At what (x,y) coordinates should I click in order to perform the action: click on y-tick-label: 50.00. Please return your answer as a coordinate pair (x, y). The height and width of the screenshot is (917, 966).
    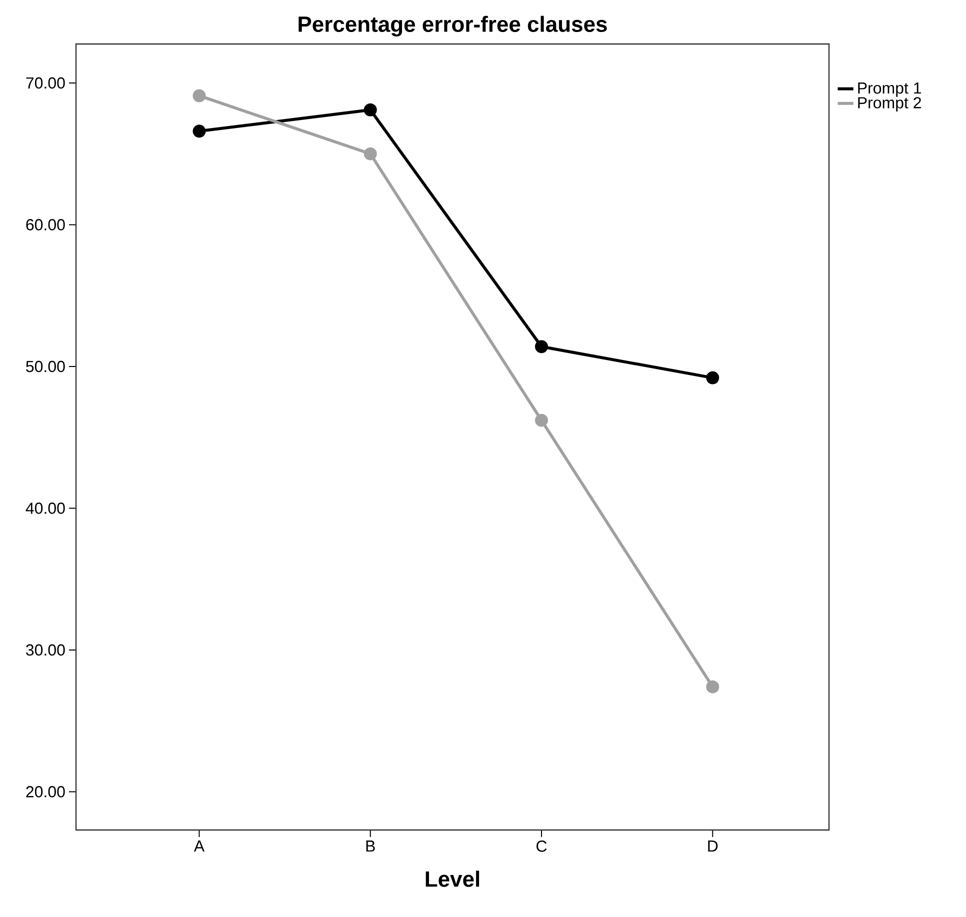
    Looking at the image, I should click on (45, 366).